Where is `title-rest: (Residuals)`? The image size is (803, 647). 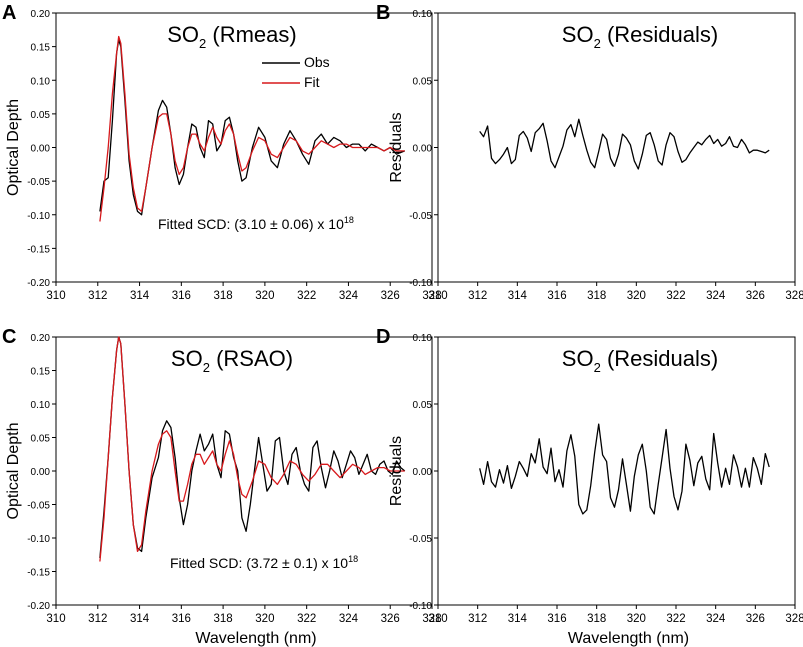 title-rest: (Residuals) is located at coordinates (659, 358).